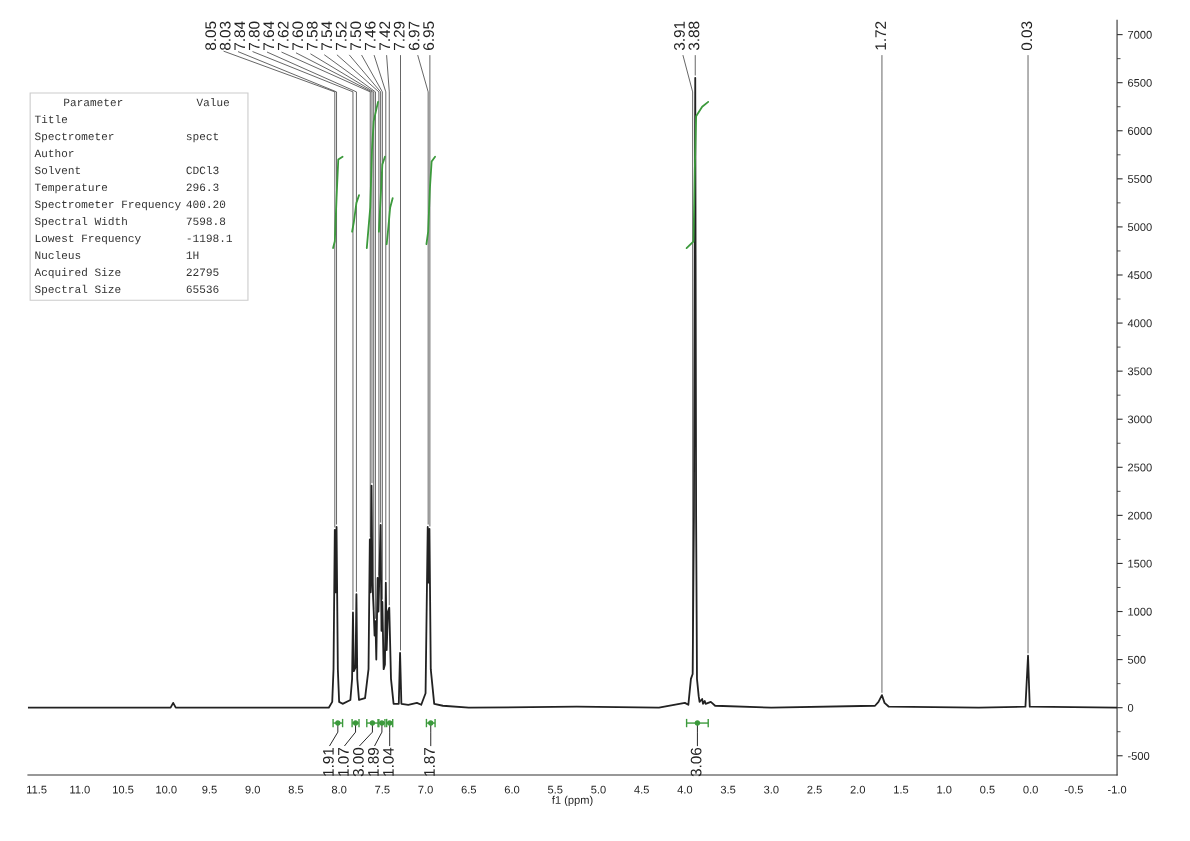  What do you see at coordinates (356, 35) in the screenshot?
I see `annotation: 7.50` at bounding box center [356, 35].